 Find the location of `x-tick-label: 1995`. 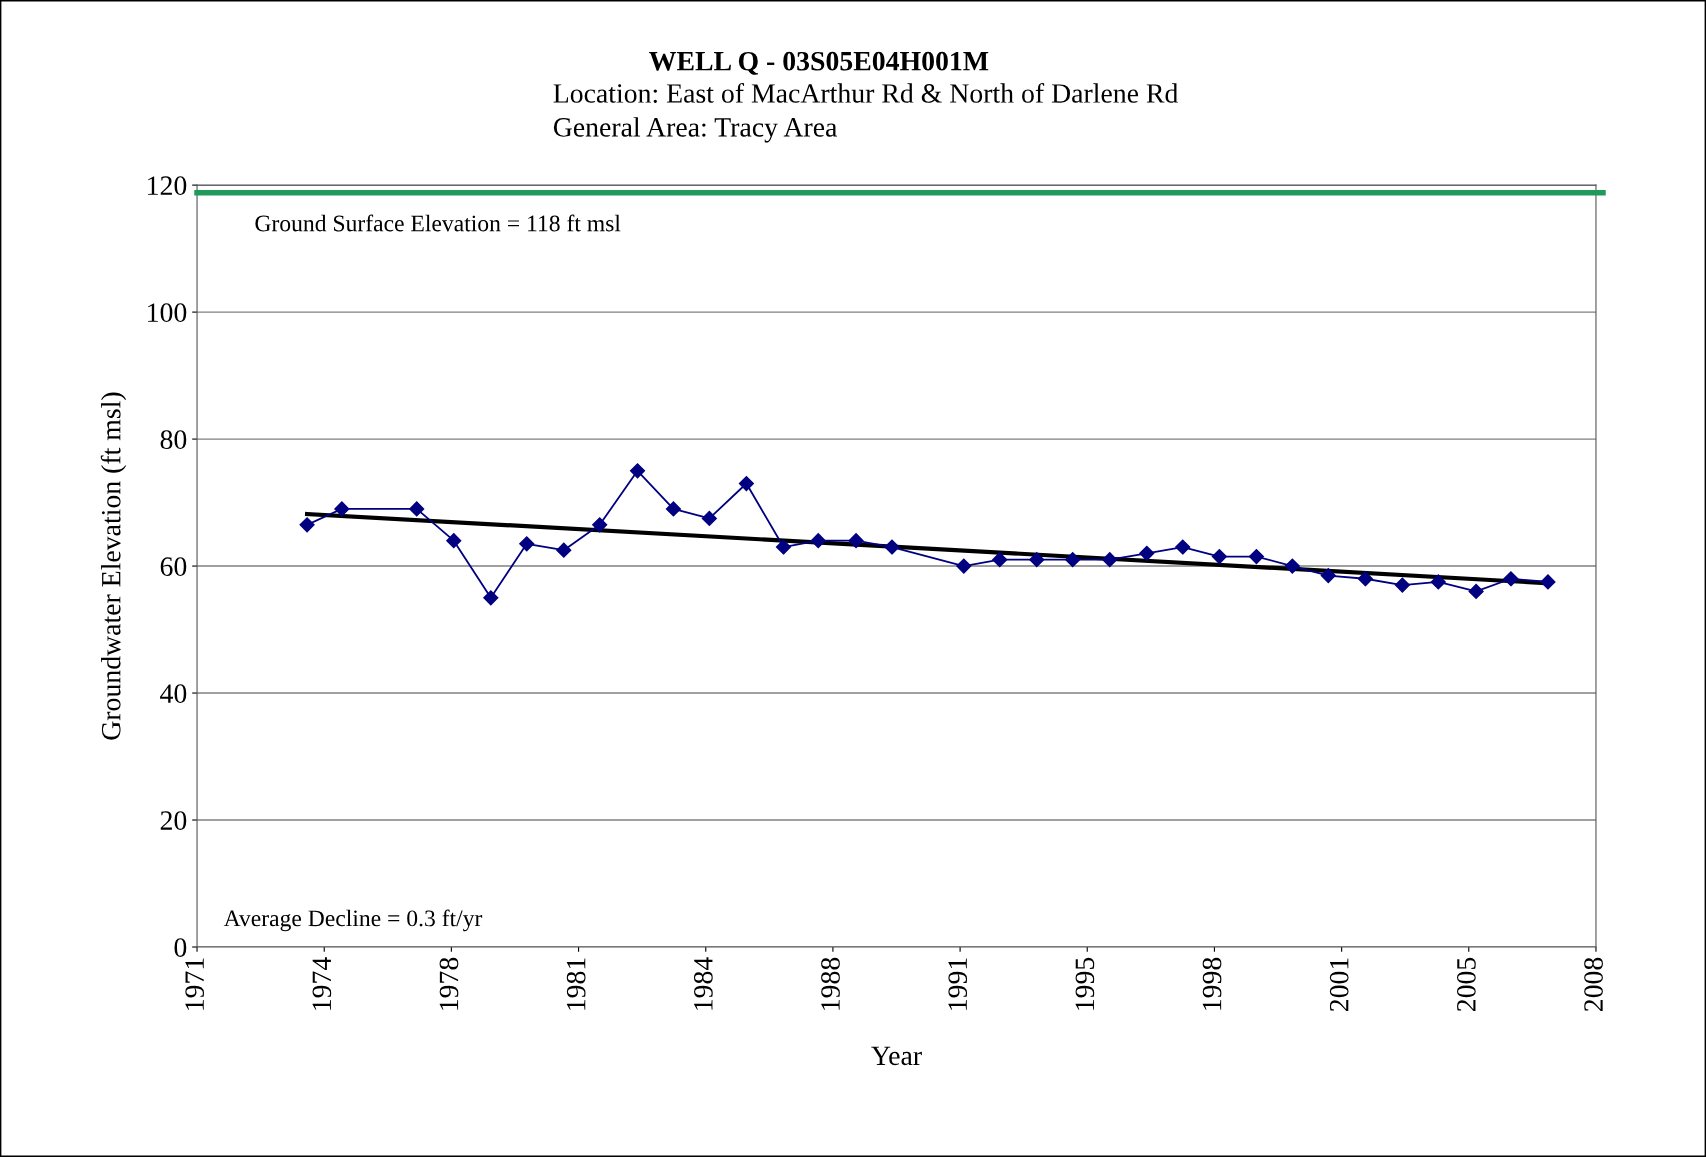

x-tick-label: 1995 is located at coordinates (1085, 983).